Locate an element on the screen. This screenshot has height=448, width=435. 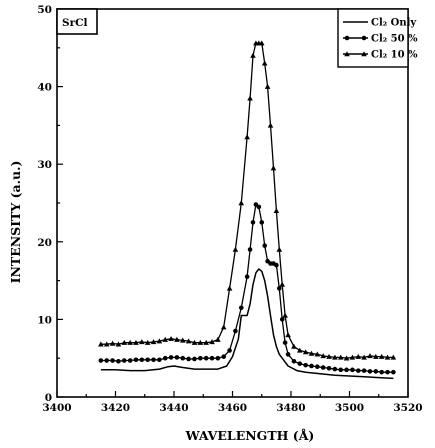
y-tick-label: 10 is located at coordinates (44, 320).